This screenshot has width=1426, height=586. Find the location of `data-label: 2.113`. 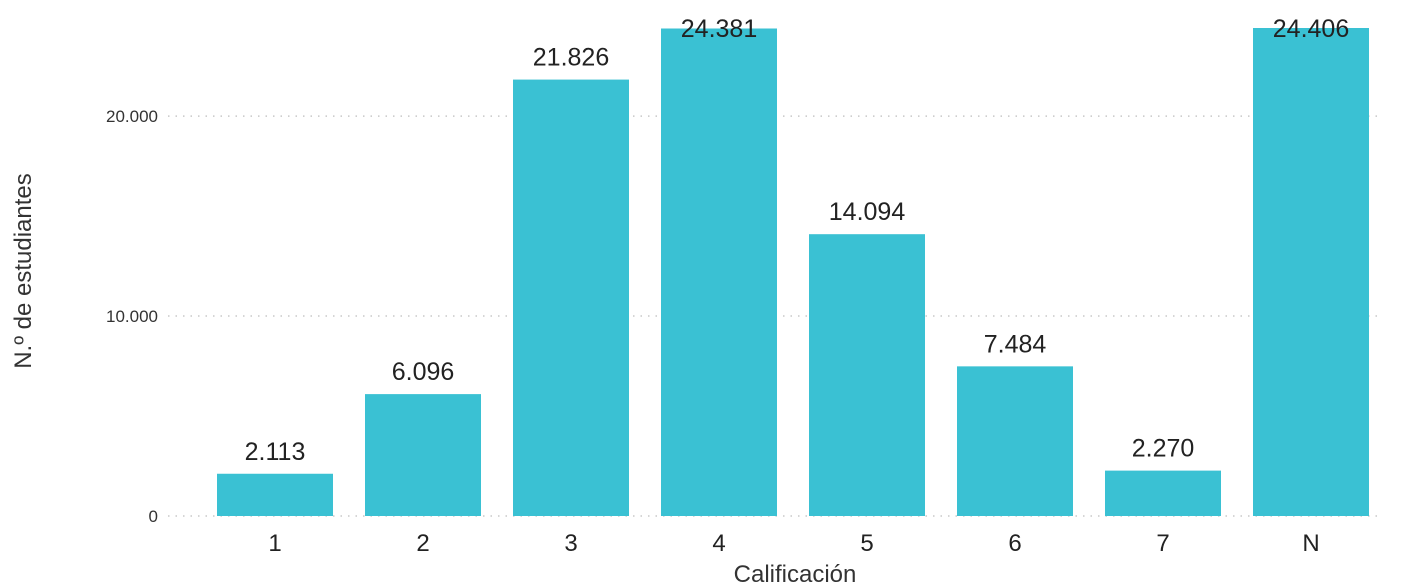

data-label: 2.113 is located at coordinates (275, 452).